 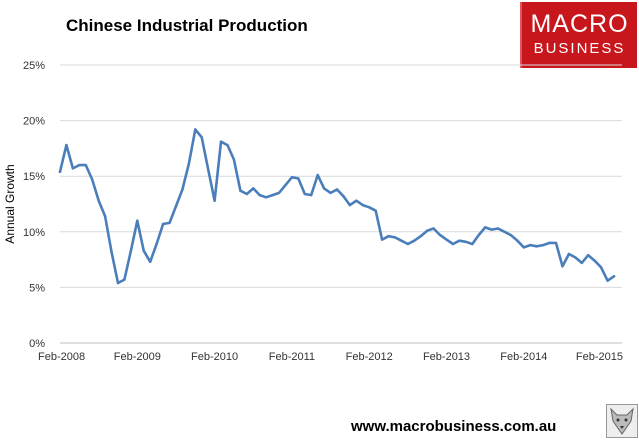 I want to click on y-tick-label: 0%, so click(x=37, y=344).